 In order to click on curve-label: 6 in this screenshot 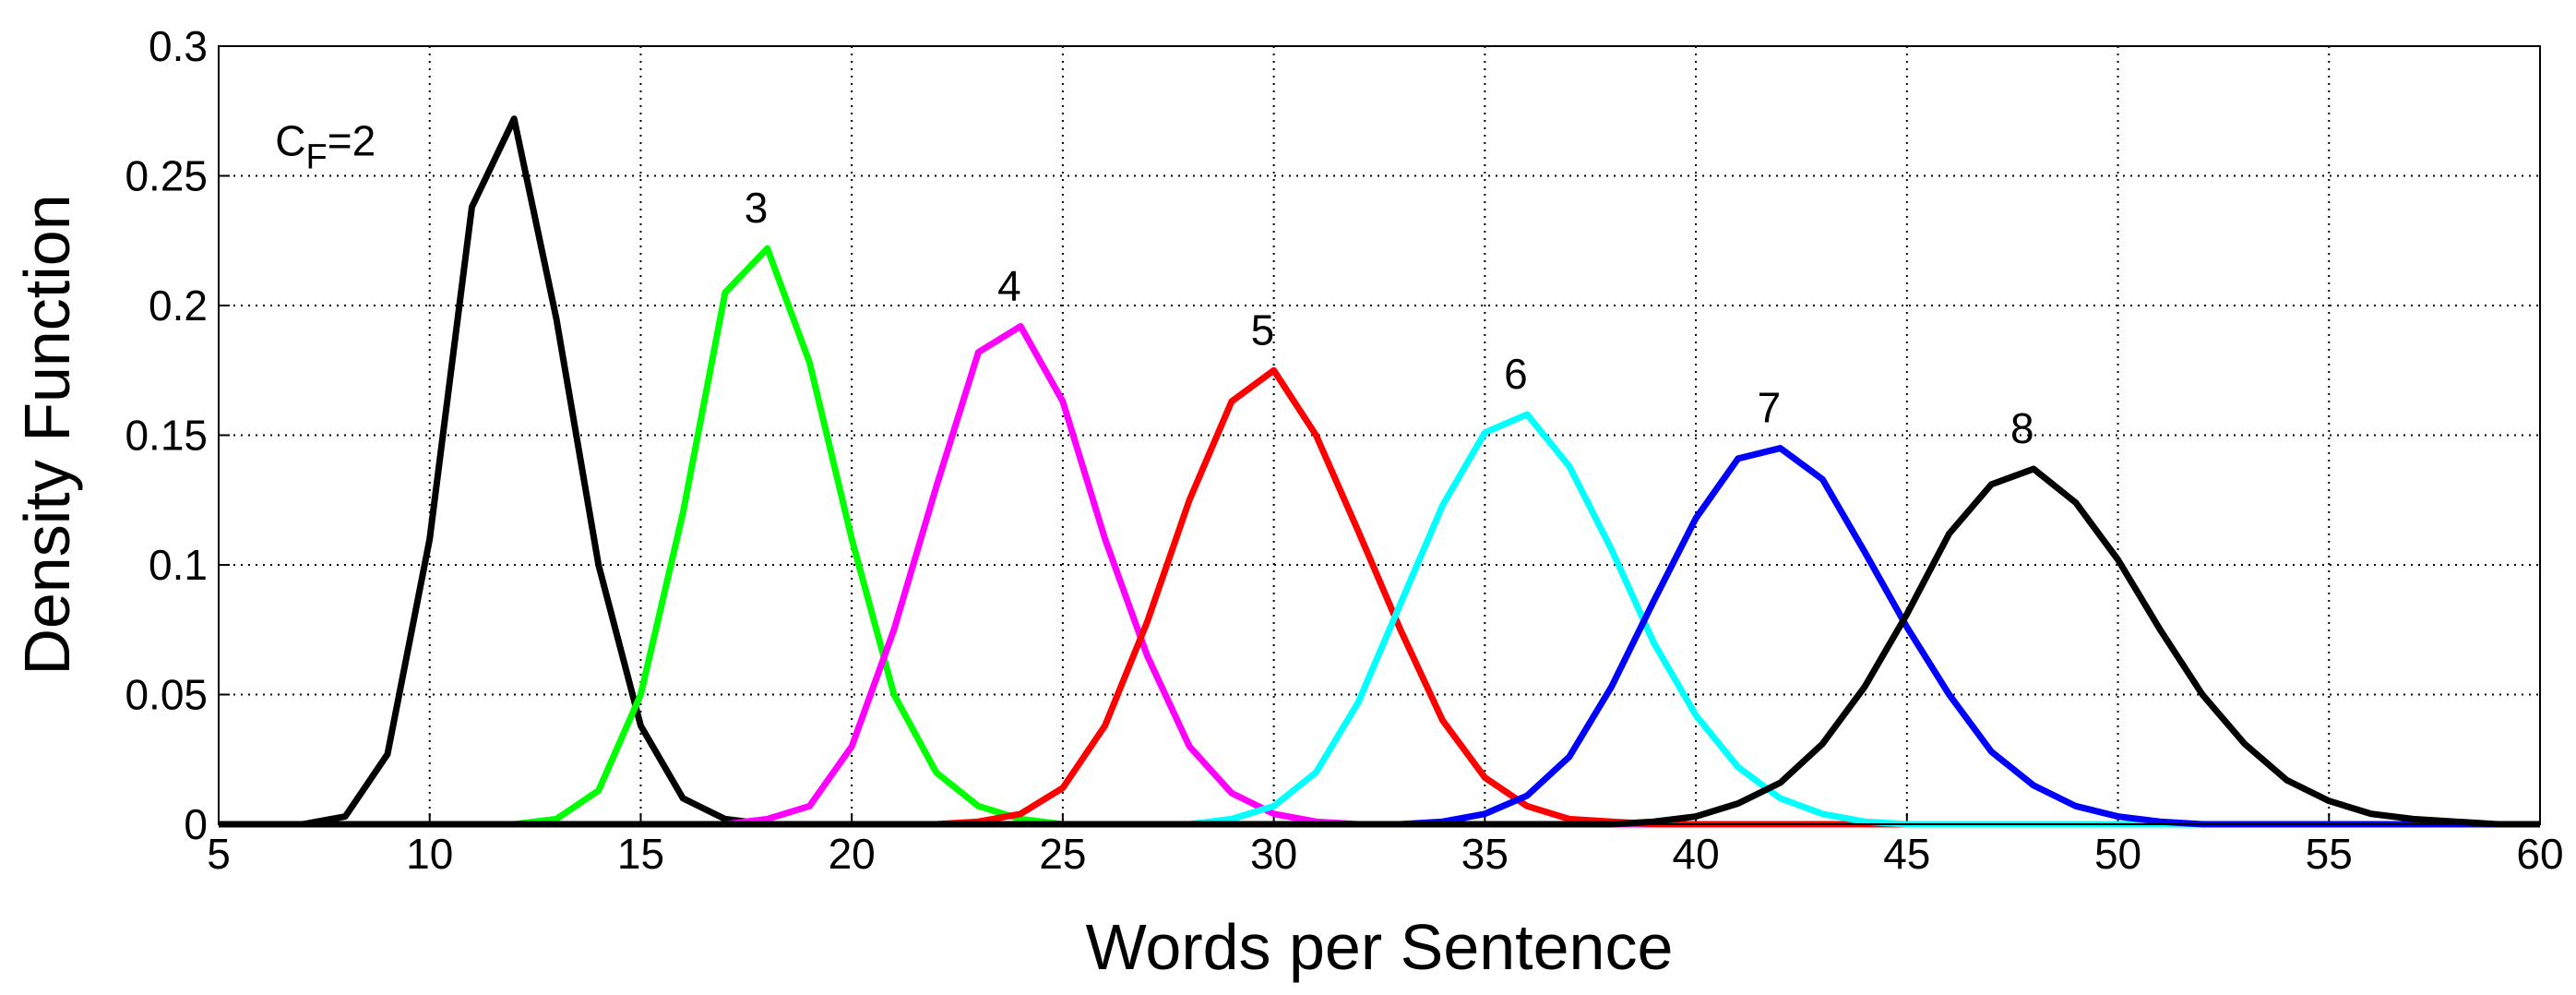, I will do `click(1516, 374)`.